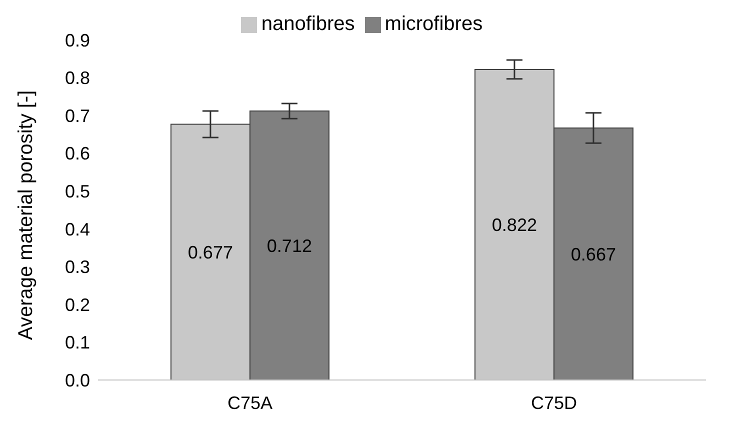  Describe the element at coordinates (77, 267) in the screenshot. I see `y-tick-label: 0.3` at that location.